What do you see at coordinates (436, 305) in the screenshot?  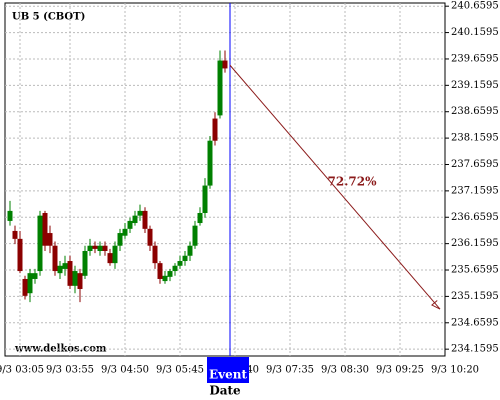 I see `arrow-head` at bounding box center [436, 305].